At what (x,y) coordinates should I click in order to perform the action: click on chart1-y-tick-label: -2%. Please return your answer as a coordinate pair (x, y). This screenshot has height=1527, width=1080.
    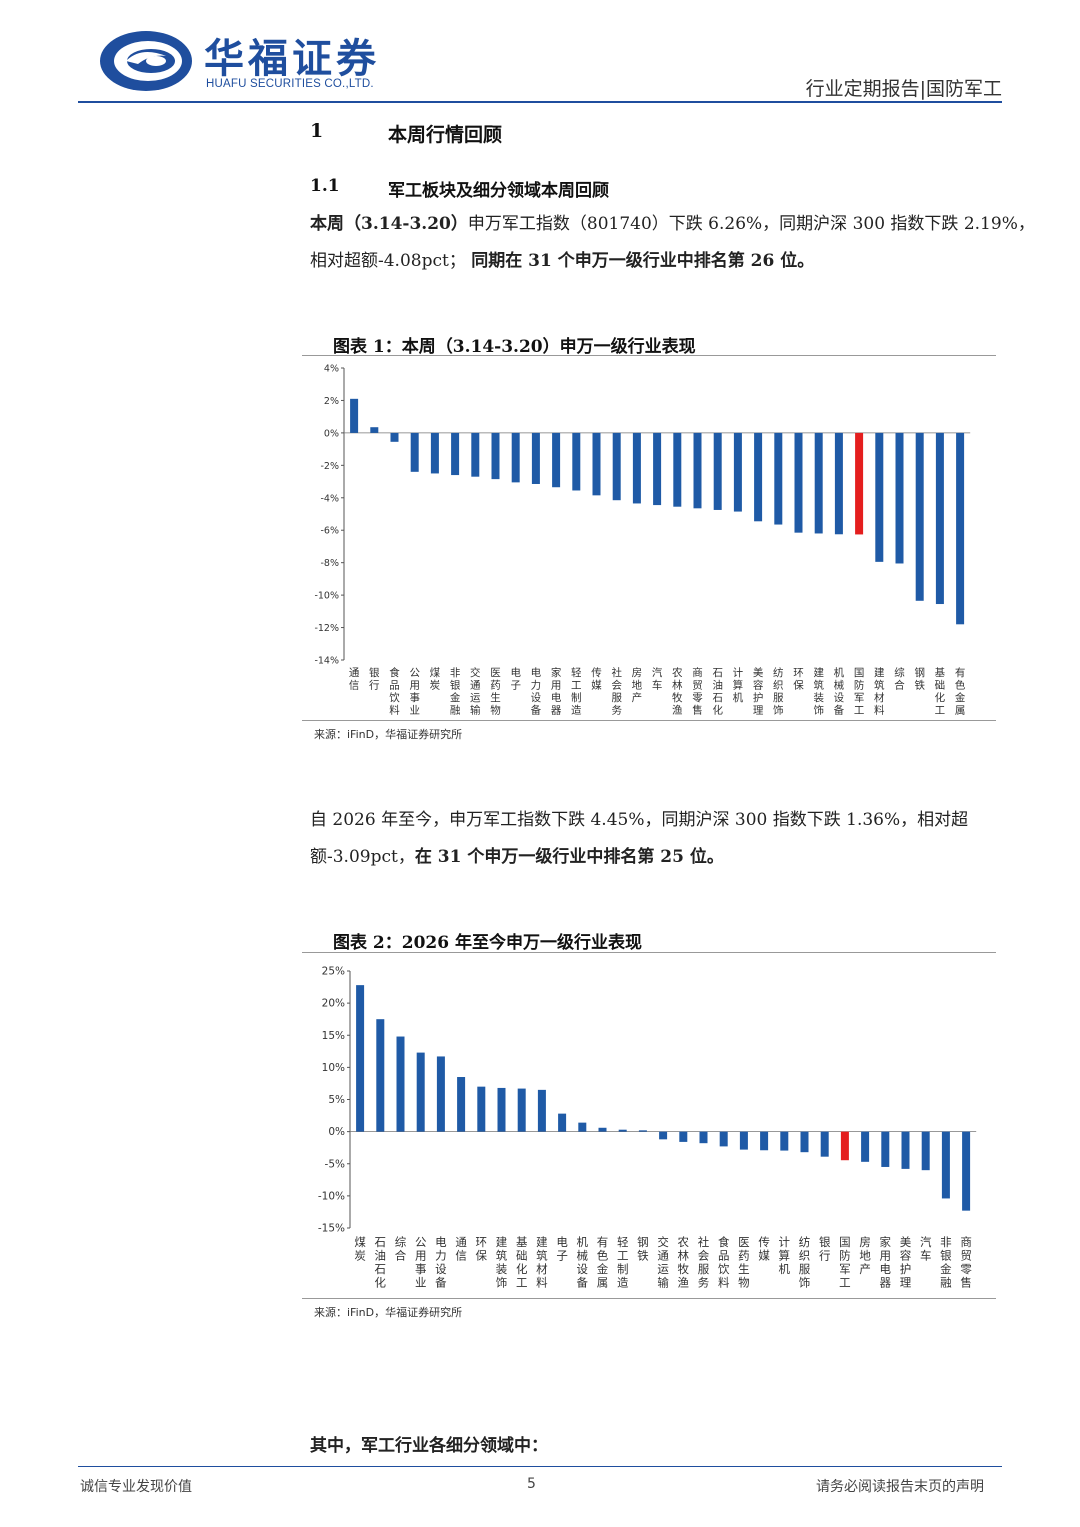
    Looking at the image, I should click on (330, 466).